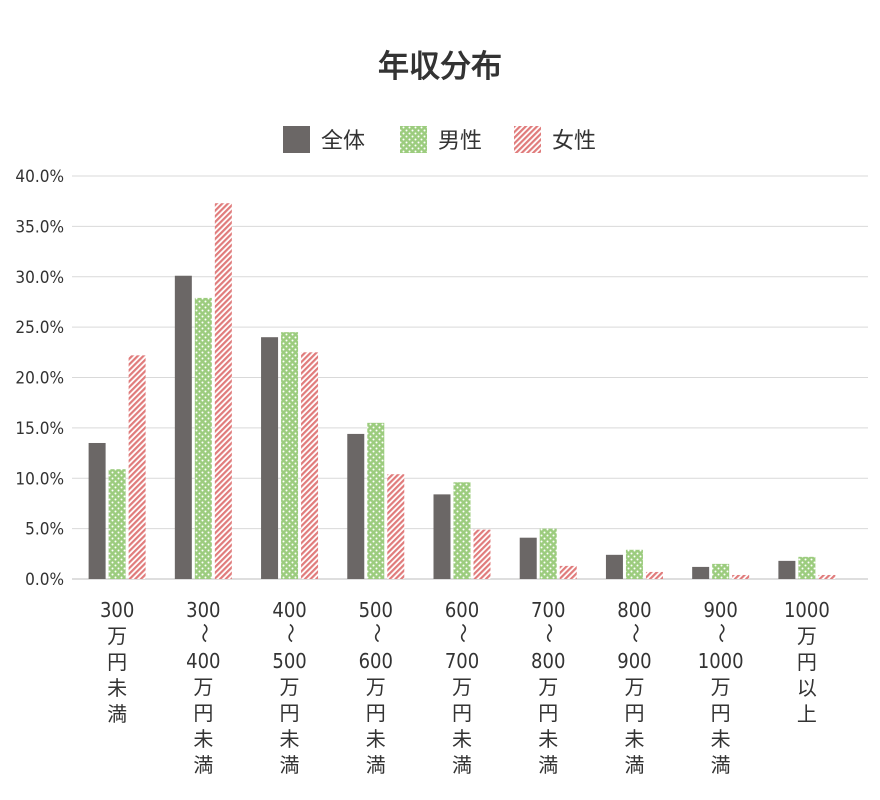 The image size is (880, 800). I want to click on x-tick-line-3-0: 500, so click(376, 610).